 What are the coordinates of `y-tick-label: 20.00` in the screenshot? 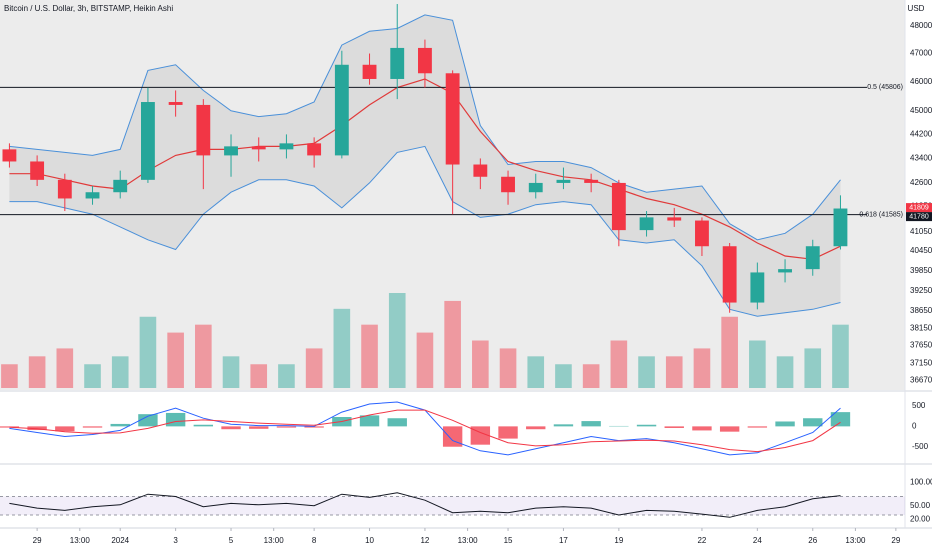 It's located at (920, 519).